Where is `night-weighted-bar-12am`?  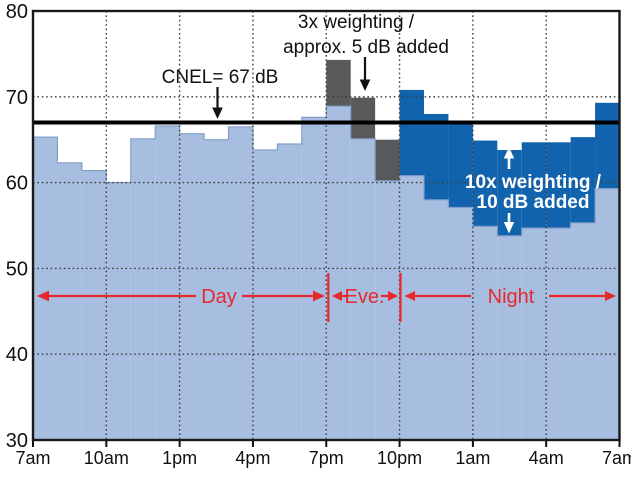
night-weighted-bar-12am is located at coordinates (460, 164).